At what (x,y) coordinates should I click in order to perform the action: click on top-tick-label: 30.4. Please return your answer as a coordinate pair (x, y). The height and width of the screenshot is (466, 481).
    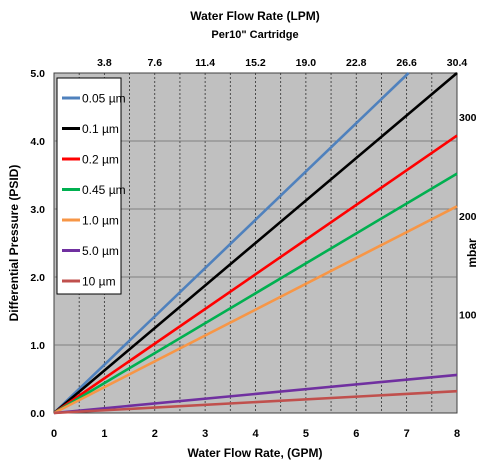
    Looking at the image, I should click on (457, 63).